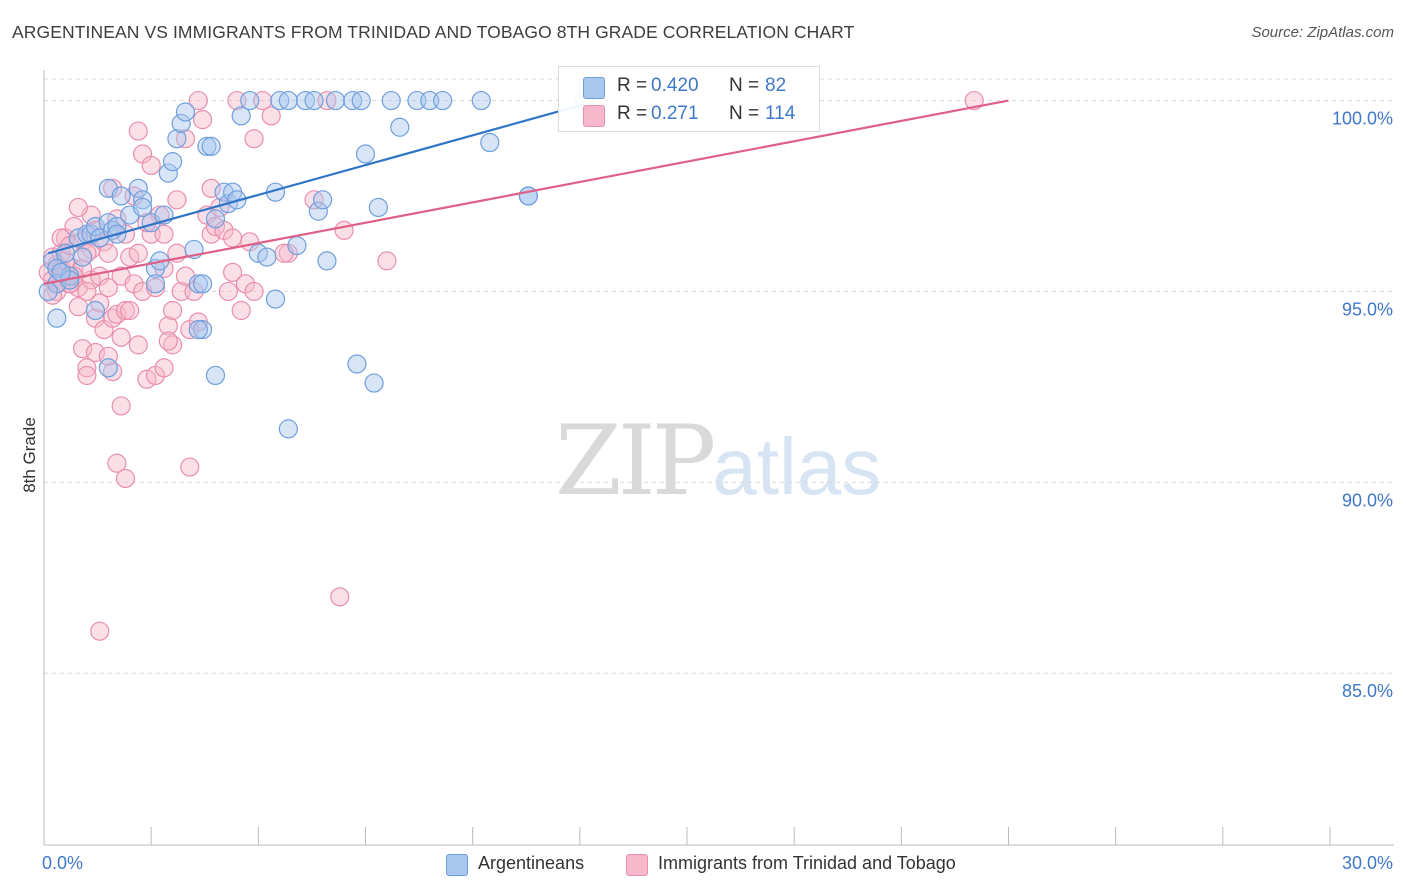 The height and width of the screenshot is (892, 1406). What do you see at coordinates (531, 863) in the screenshot?
I see `series-label-argentineans: Argentineans` at bounding box center [531, 863].